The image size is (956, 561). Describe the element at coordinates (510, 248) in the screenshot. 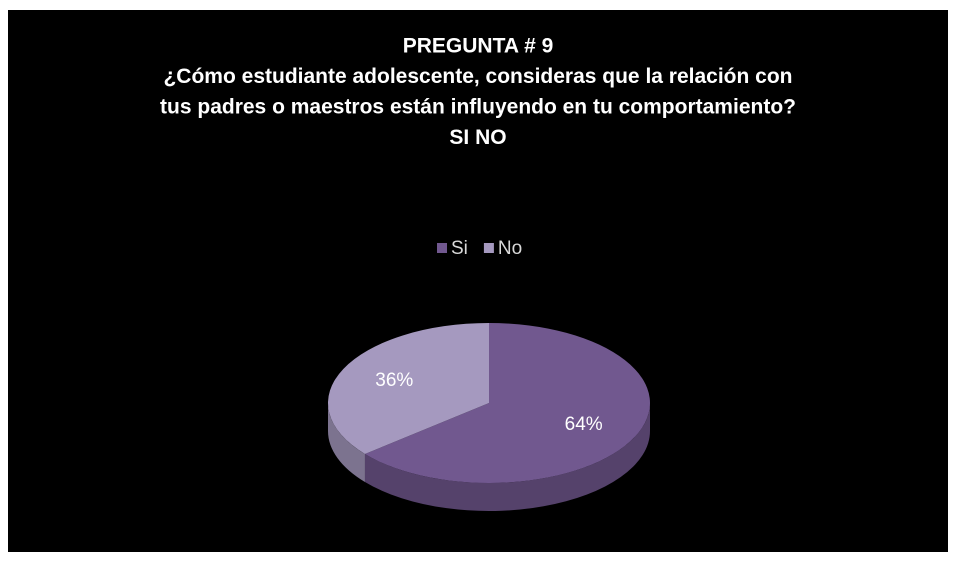

I see `legend-label: No` at that location.